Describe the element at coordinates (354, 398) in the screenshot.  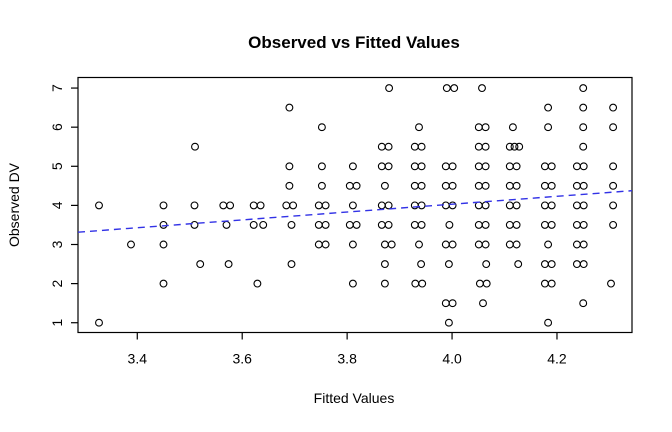
I see `x-axis-label: Fitted Values` at that location.